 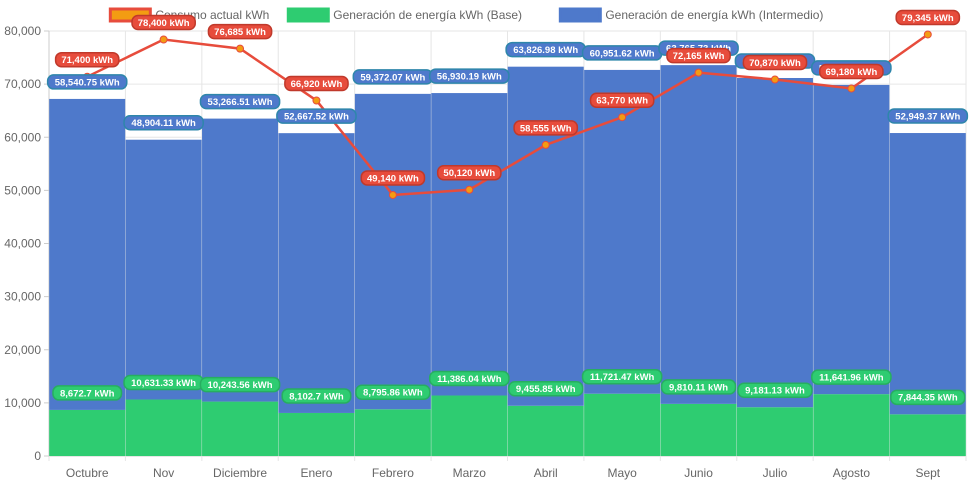 What do you see at coordinates (698, 473) in the screenshot?
I see `x-tick-label: Junio` at bounding box center [698, 473].